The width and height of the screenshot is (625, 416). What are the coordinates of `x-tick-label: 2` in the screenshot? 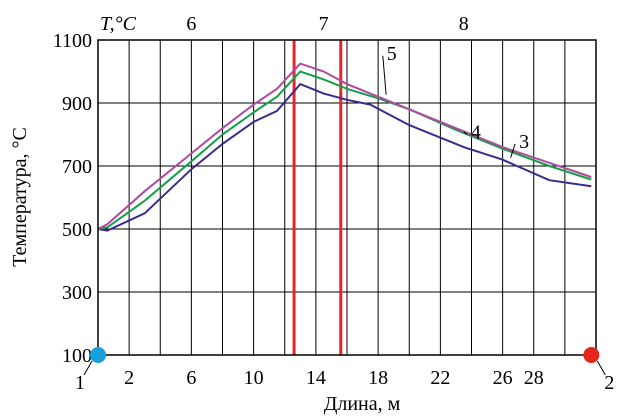 It's located at (129, 378).